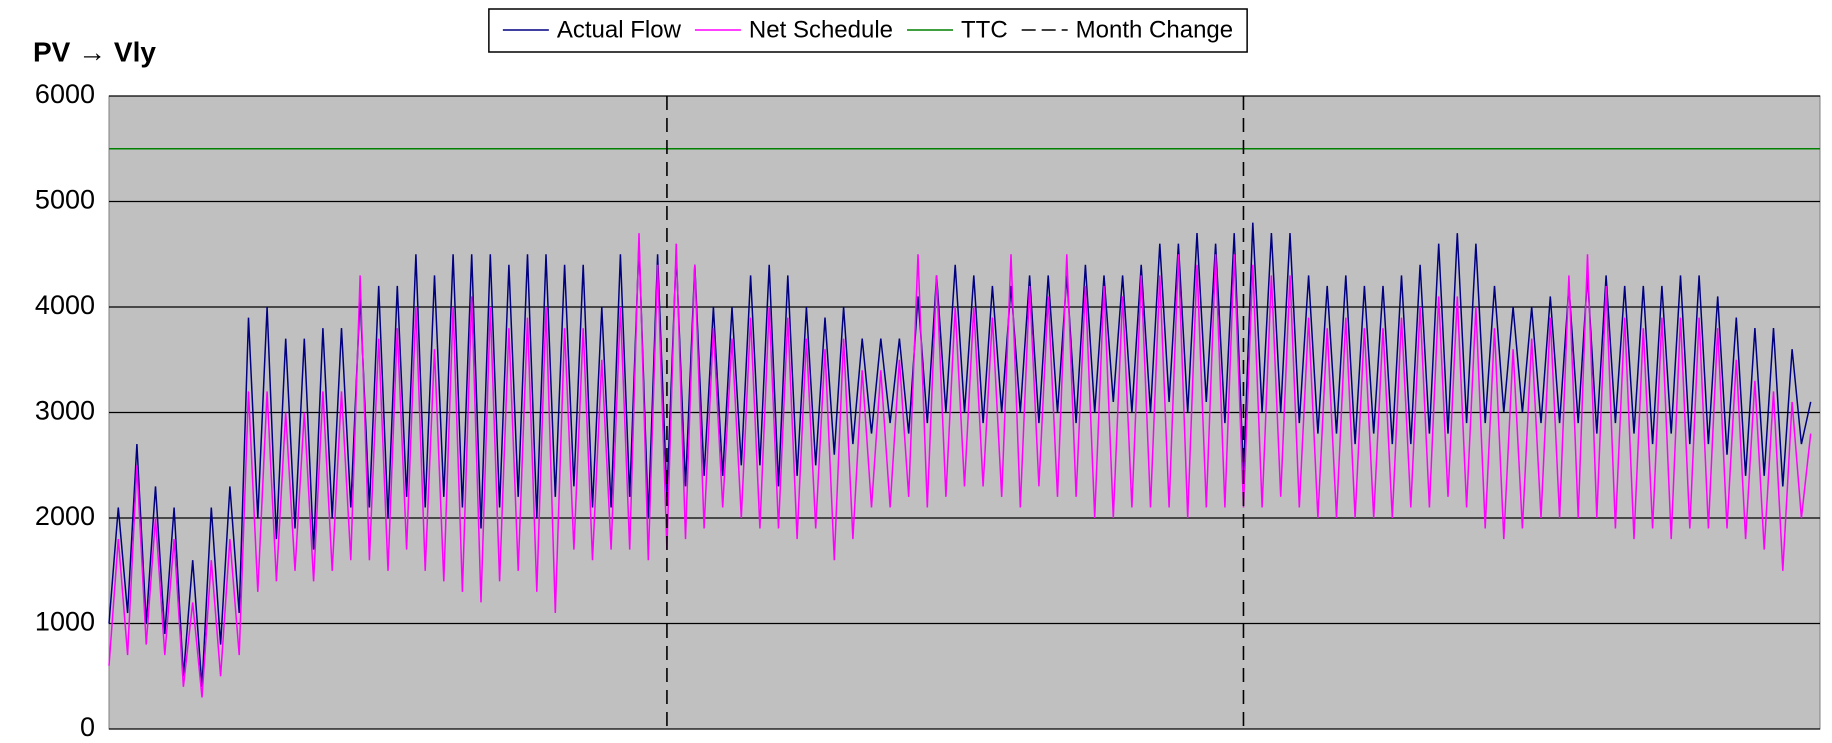 The width and height of the screenshot is (1832, 743). Describe the element at coordinates (984, 29) in the screenshot. I see `legend-label: TTC` at that location.